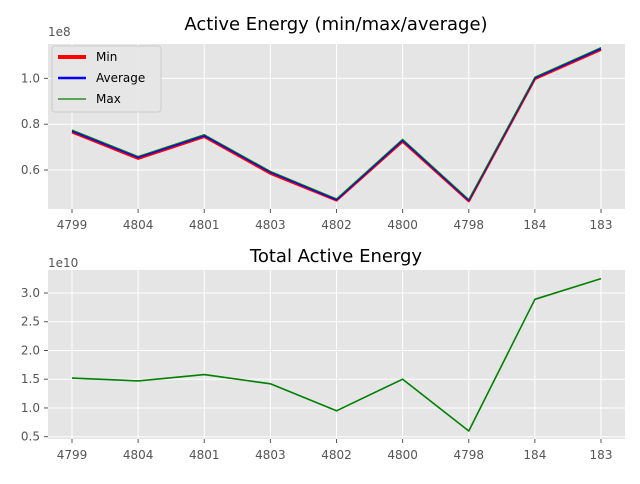 This screenshot has width=640, height=484. Describe the element at coordinates (30, 322) in the screenshot. I see `y-tick-label: 2.5` at that location.